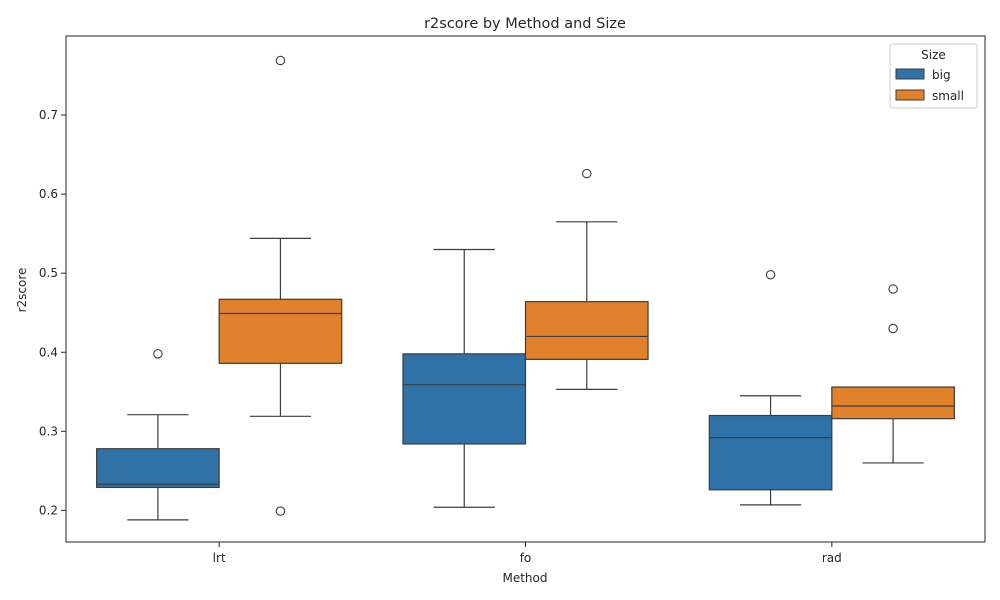  What do you see at coordinates (22, 290) in the screenshot?
I see `y-axis-title: r2score` at bounding box center [22, 290].